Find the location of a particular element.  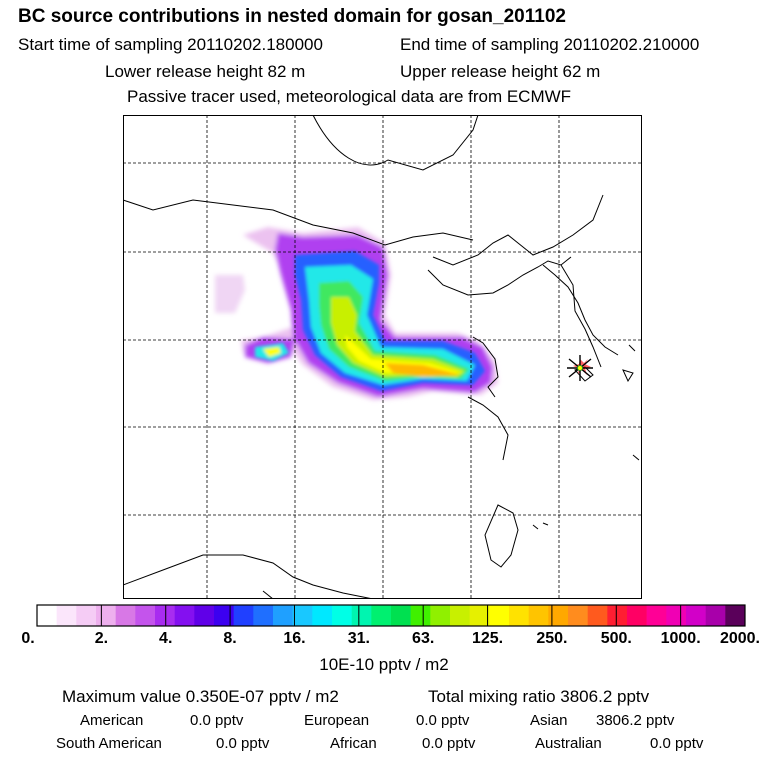

color-bar-frame is located at coordinates (391, 615).